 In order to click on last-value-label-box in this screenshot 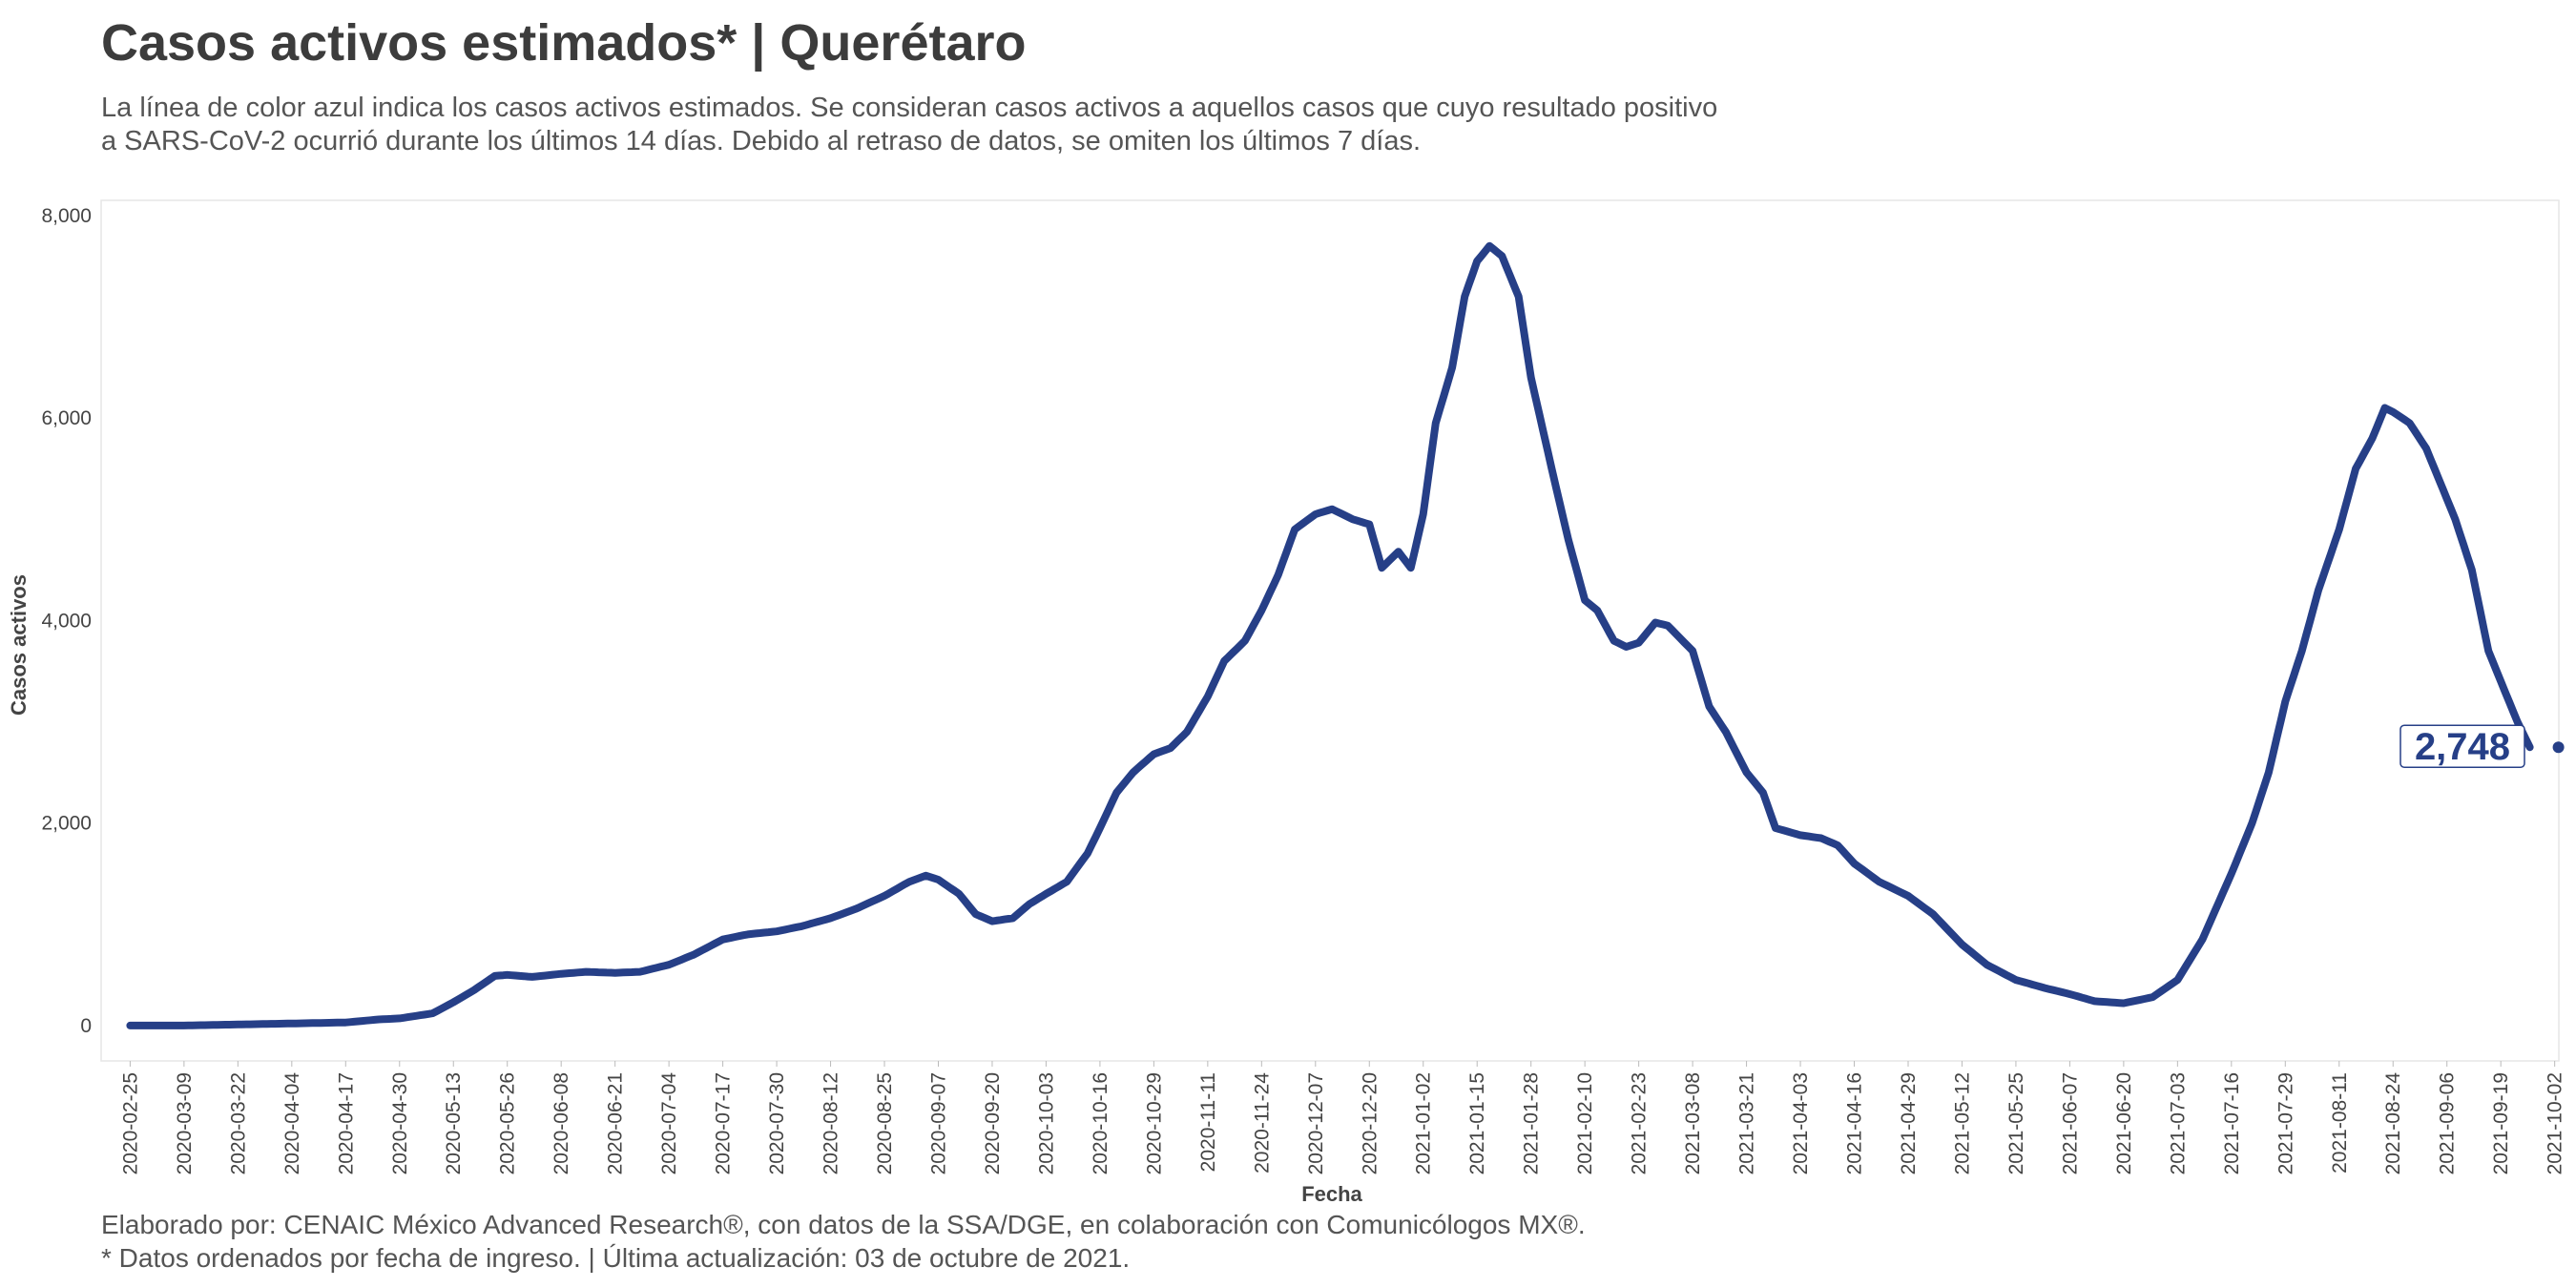, I will do `click(2462, 746)`.